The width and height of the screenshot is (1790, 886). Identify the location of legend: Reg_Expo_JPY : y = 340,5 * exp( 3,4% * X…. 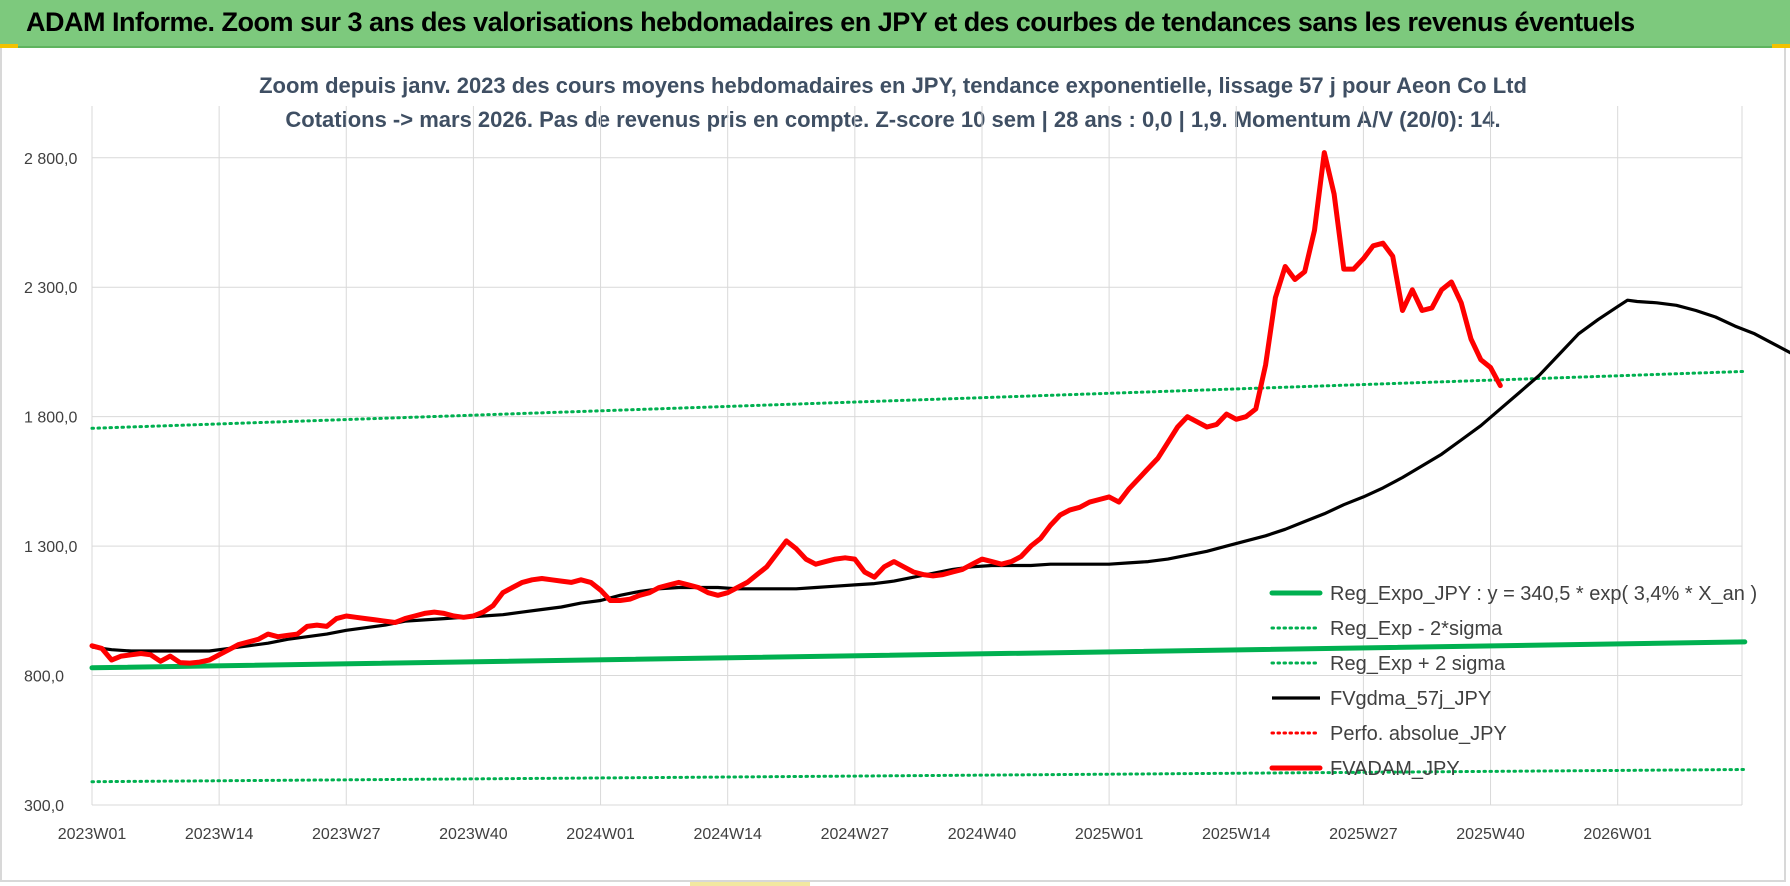
(1513, 681).